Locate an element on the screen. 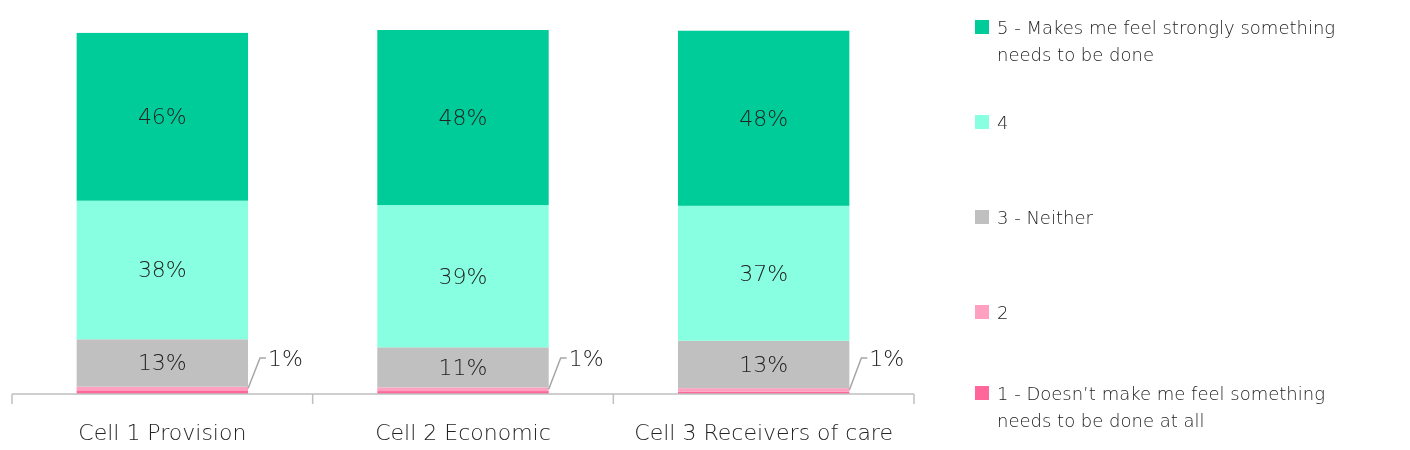  x-tick-label: Cell 1 Provision is located at coordinates (162, 432).